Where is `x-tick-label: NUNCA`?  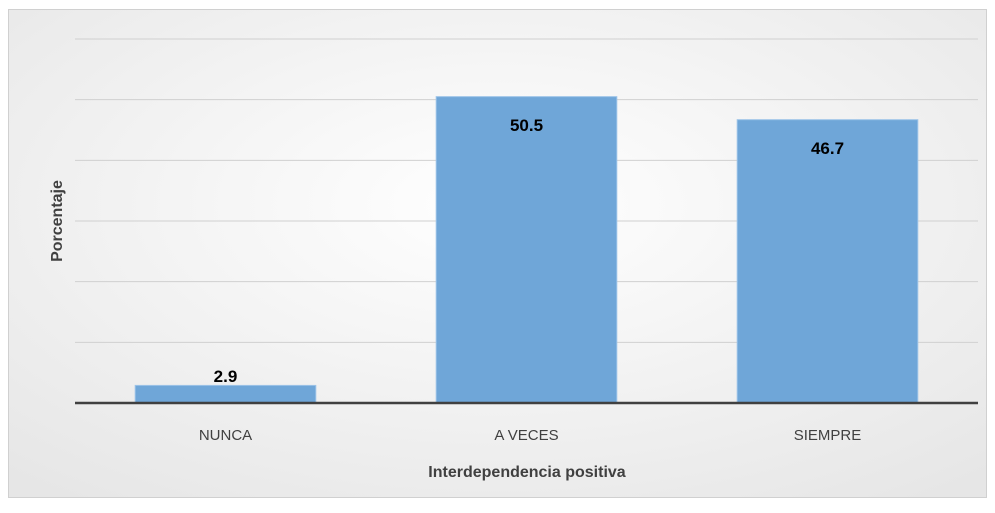
x-tick-label: NUNCA is located at coordinates (225, 435).